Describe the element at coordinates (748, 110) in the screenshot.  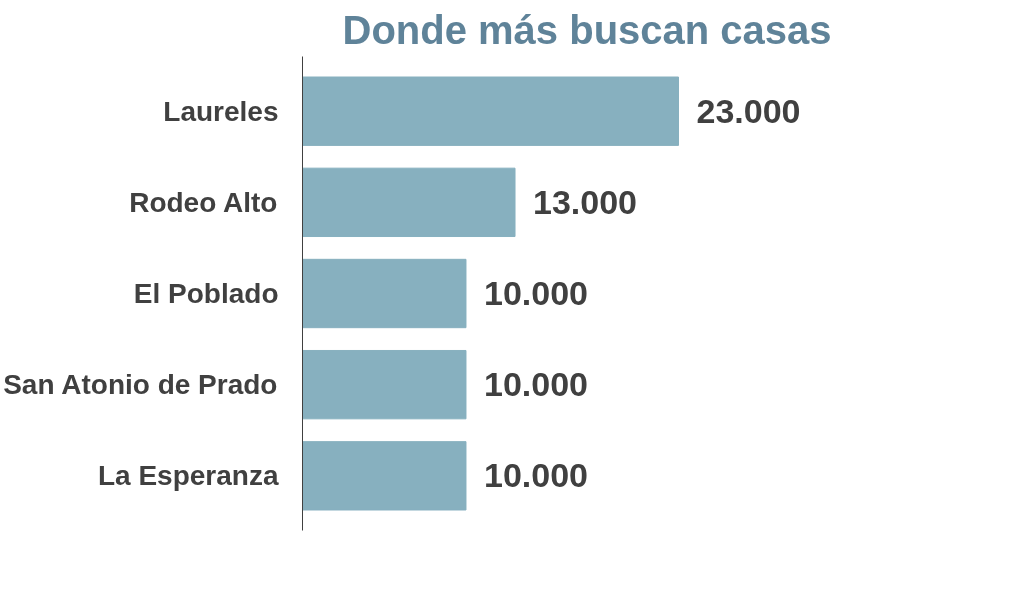
I see `data-label: 23.000` at that location.